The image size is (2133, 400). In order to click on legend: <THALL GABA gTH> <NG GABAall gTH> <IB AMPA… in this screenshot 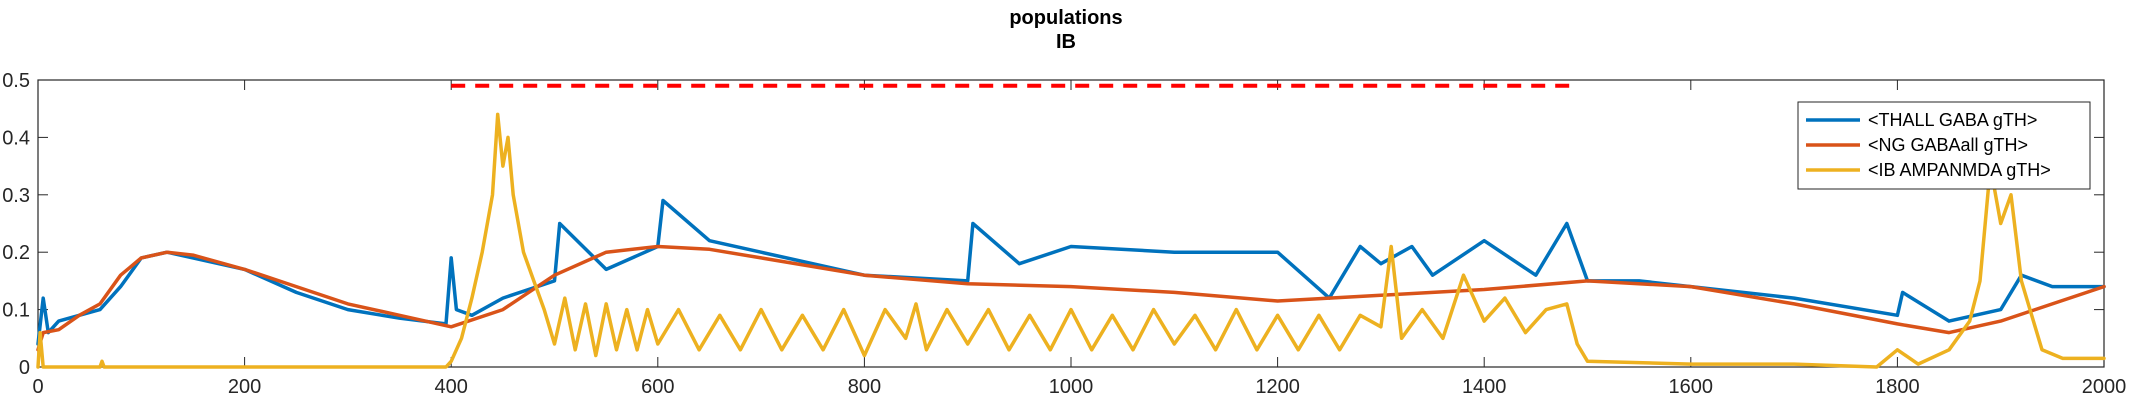, I will do `click(1944, 145)`.